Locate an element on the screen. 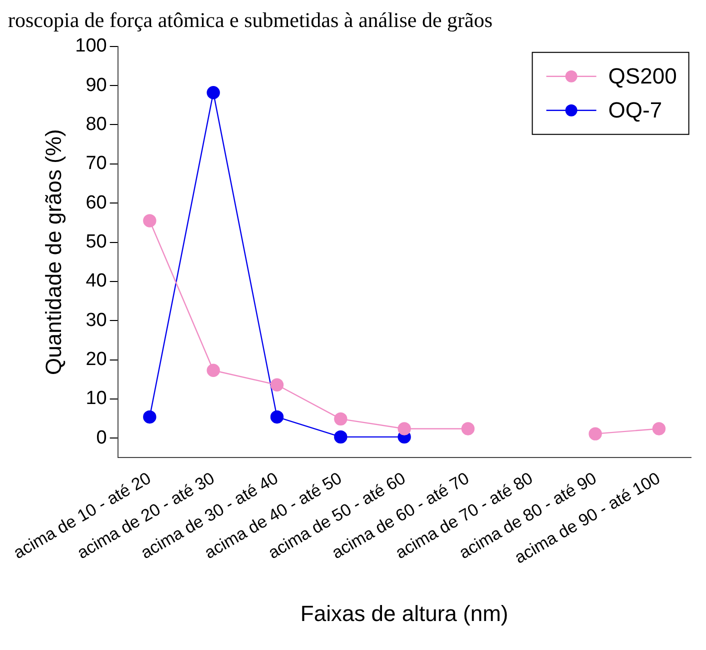 The height and width of the screenshot is (650, 706). y-axis-title: Quantidade de grãos (%) is located at coordinates (53, 252).